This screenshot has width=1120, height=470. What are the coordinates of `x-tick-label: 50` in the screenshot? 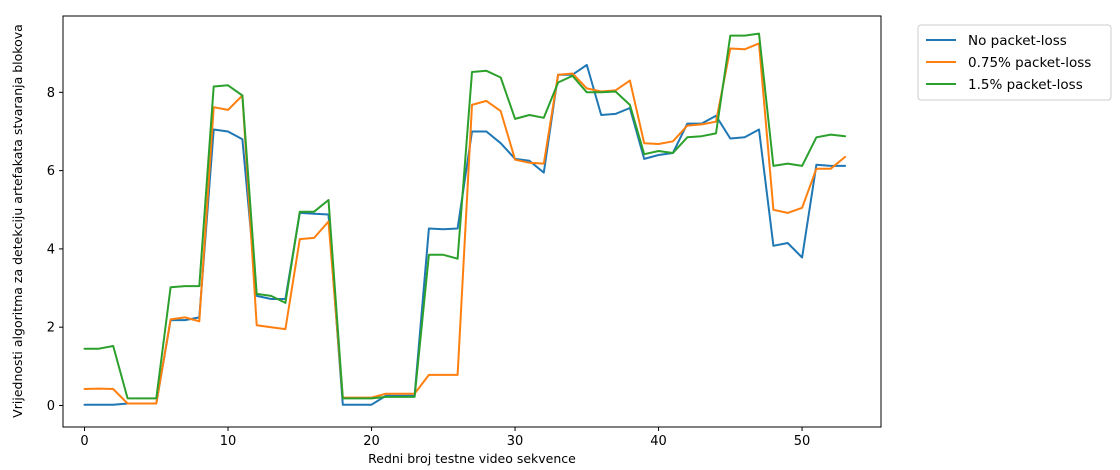 It's located at (802, 441).